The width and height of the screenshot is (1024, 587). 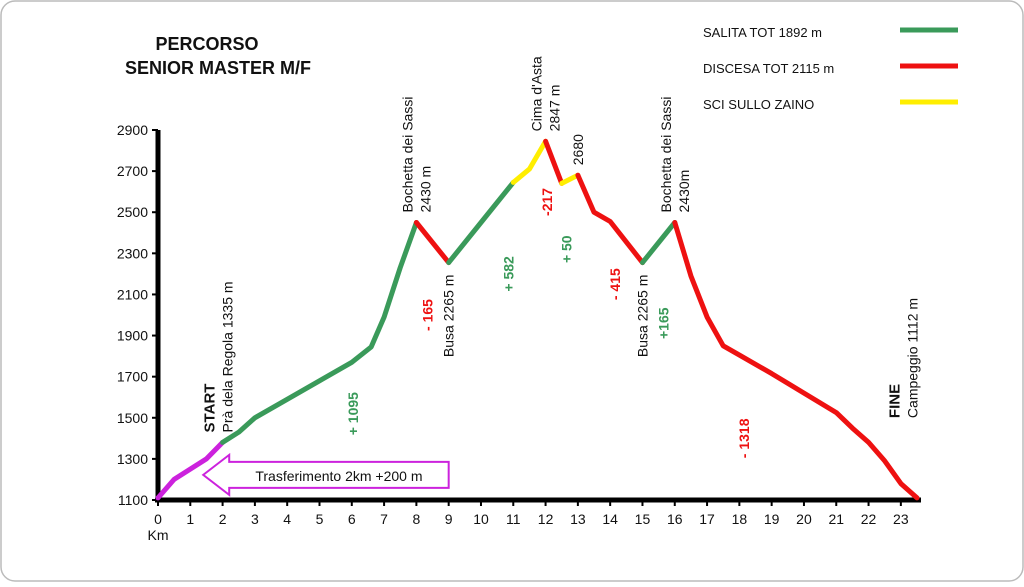 What do you see at coordinates (615, 284) in the screenshot?
I see `elevation-delta-label: - 415` at bounding box center [615, 284].